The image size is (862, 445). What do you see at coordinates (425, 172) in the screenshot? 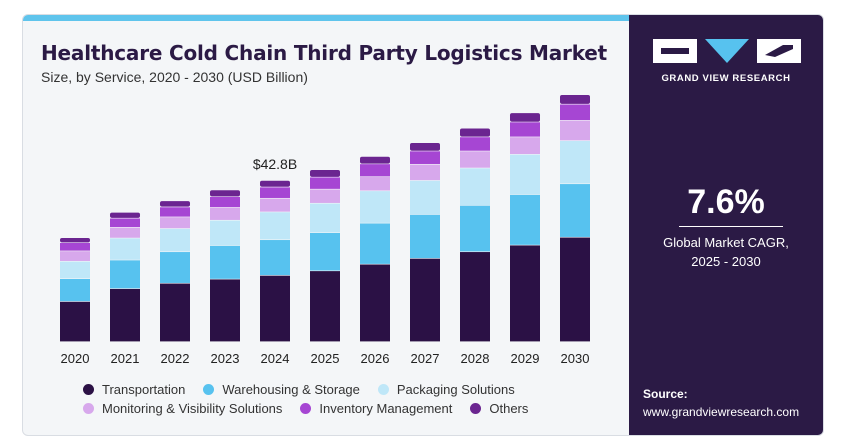
I see `bar-2027-monitoring-visibility-solutions` at bounding box center [425, 172].